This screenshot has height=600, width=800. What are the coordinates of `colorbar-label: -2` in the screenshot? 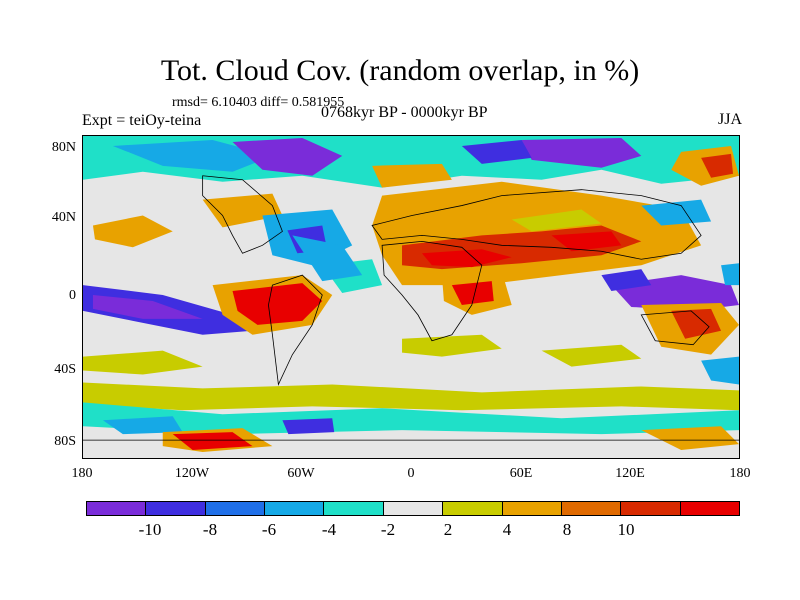 It's located at (388, 529).